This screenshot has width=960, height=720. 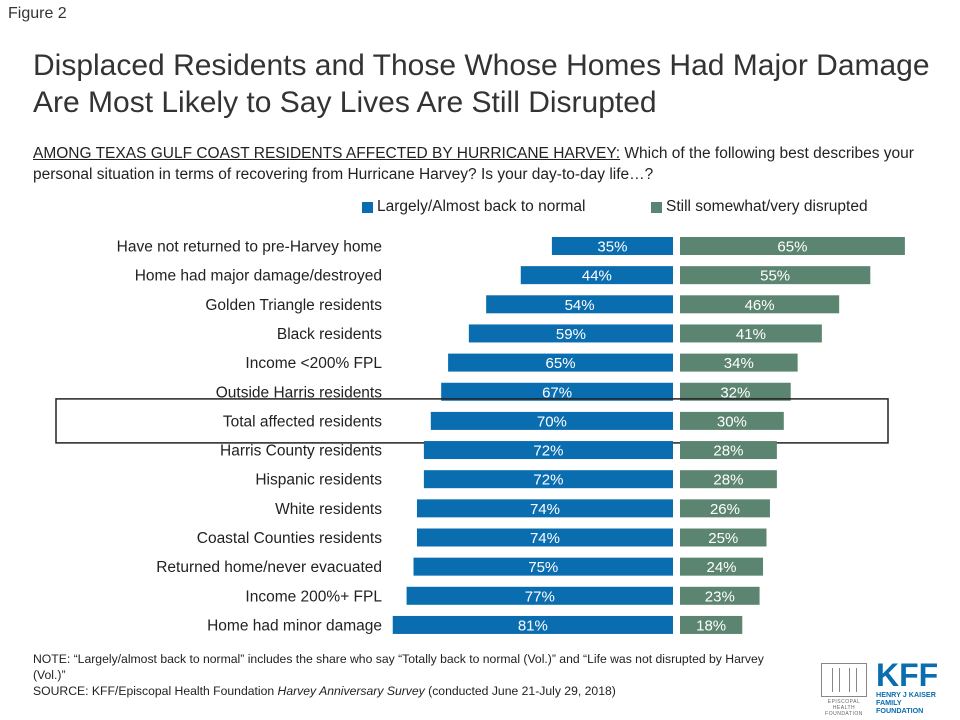 I want to click on value-label-normal: 59%, so click(x=571, y=334).